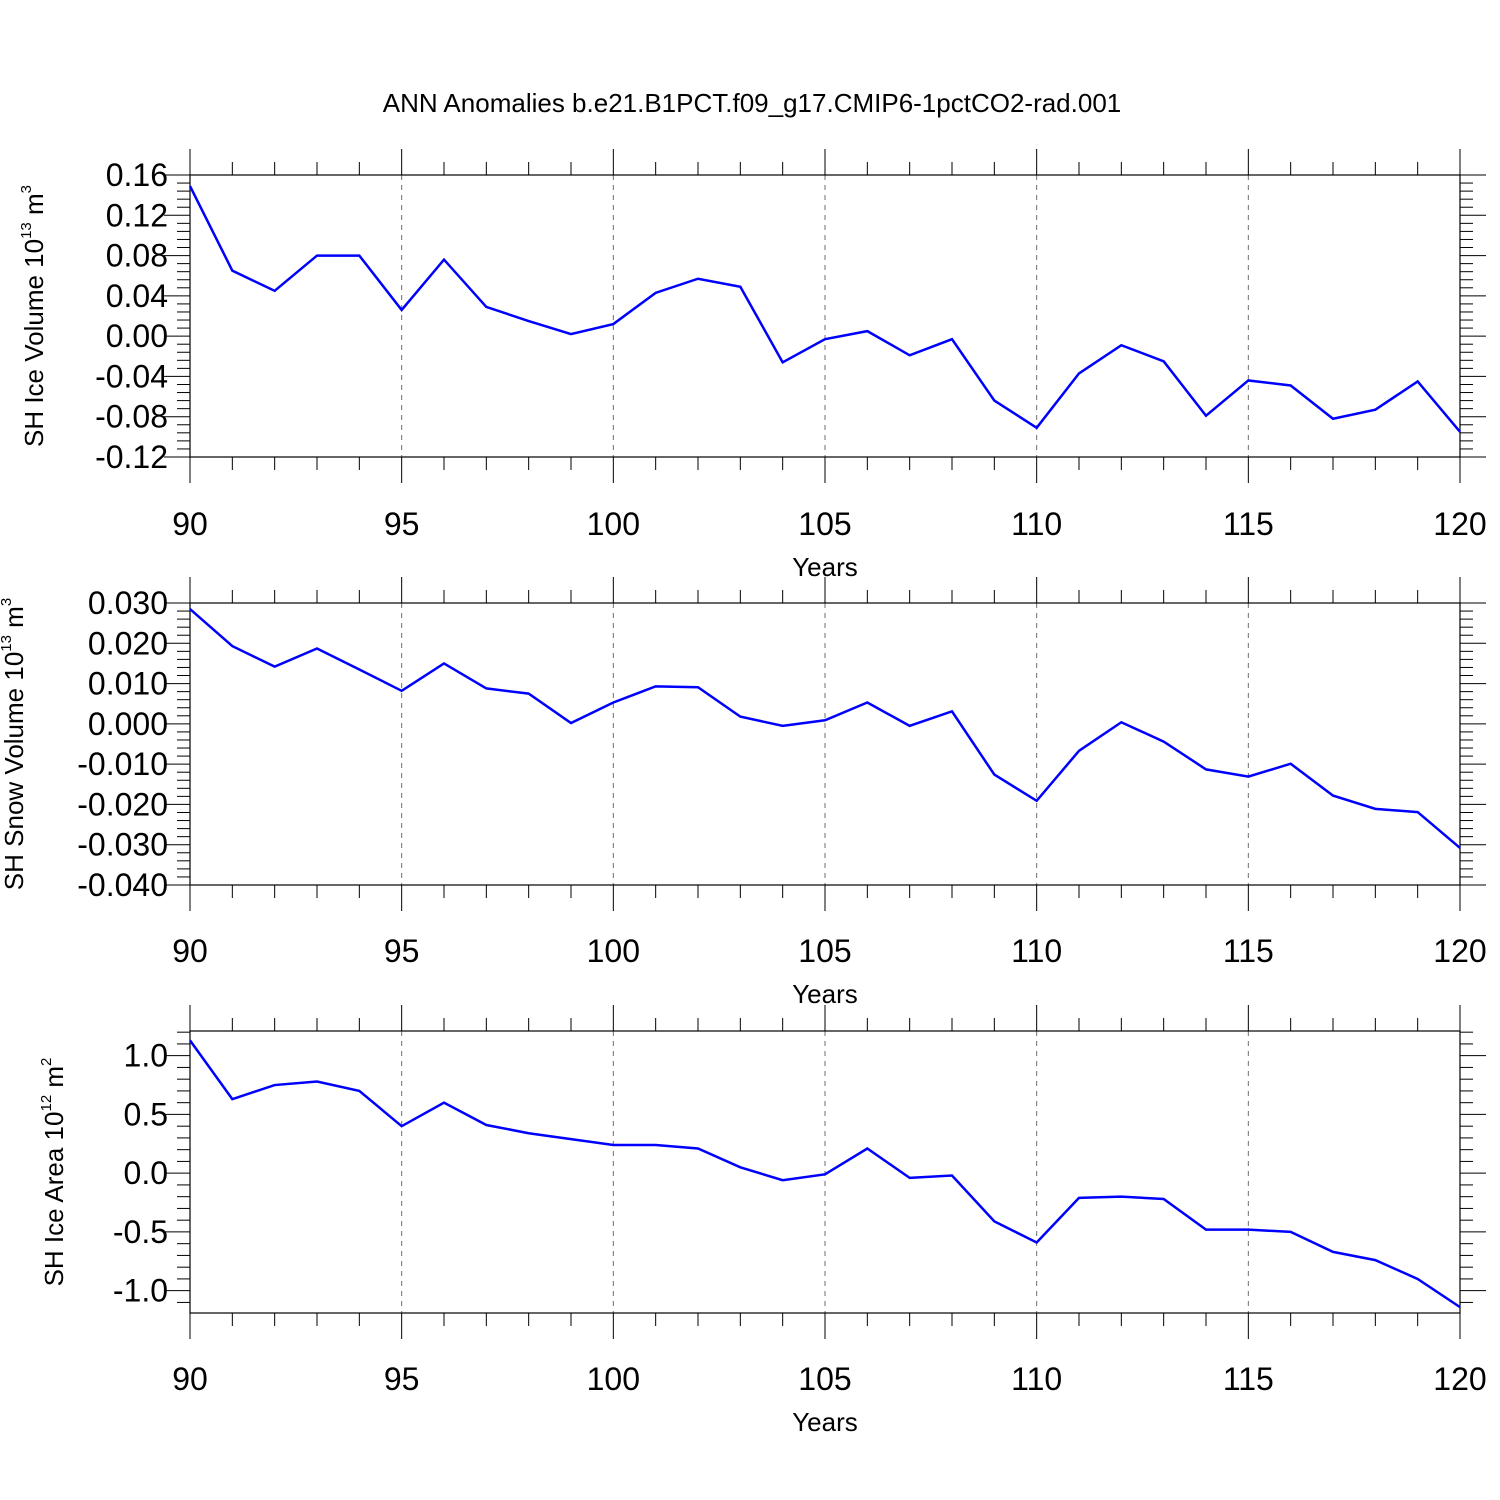  I want to click on y-tick-label: 0.08, so click(137, 256).